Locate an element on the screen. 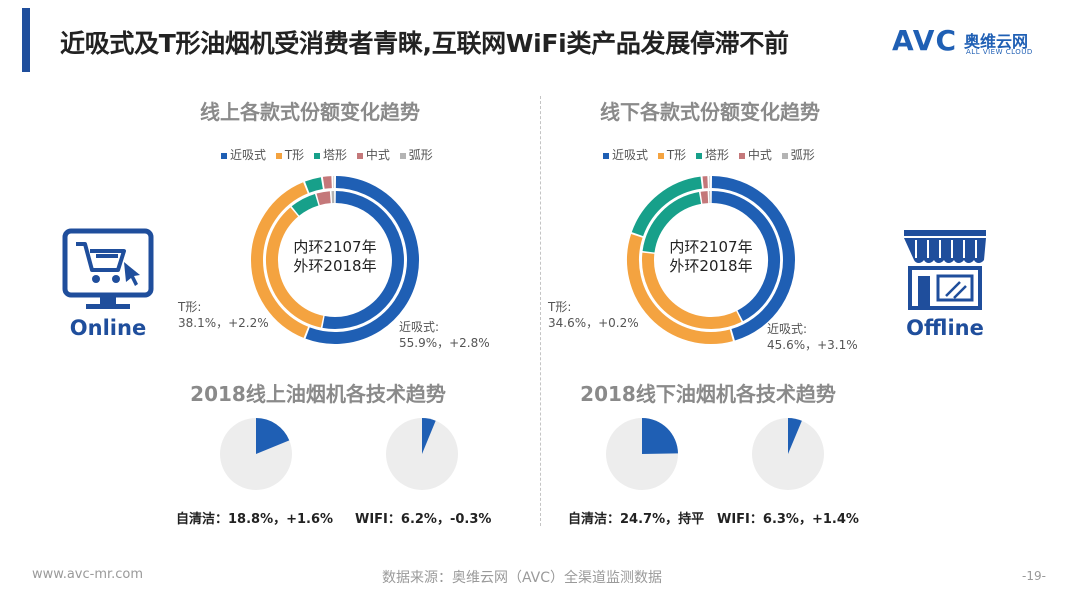  offline-tech-chart-title: 2018线下油烟机各技术趋势 is located at coordinates (708, 394).